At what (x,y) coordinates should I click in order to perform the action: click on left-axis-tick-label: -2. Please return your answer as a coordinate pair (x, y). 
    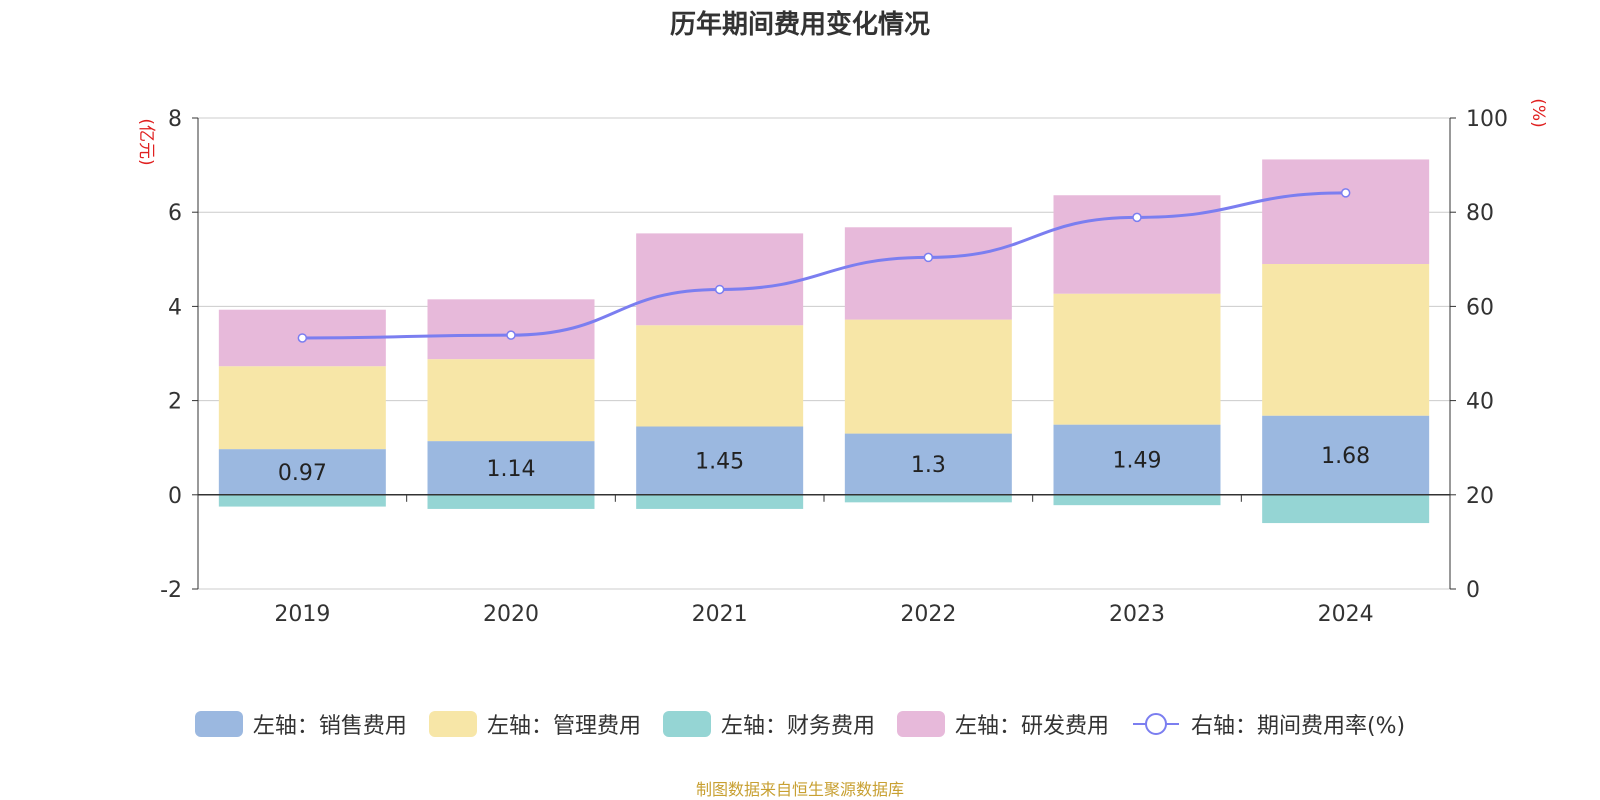
    Looking at the image, I should click on (171, 590).